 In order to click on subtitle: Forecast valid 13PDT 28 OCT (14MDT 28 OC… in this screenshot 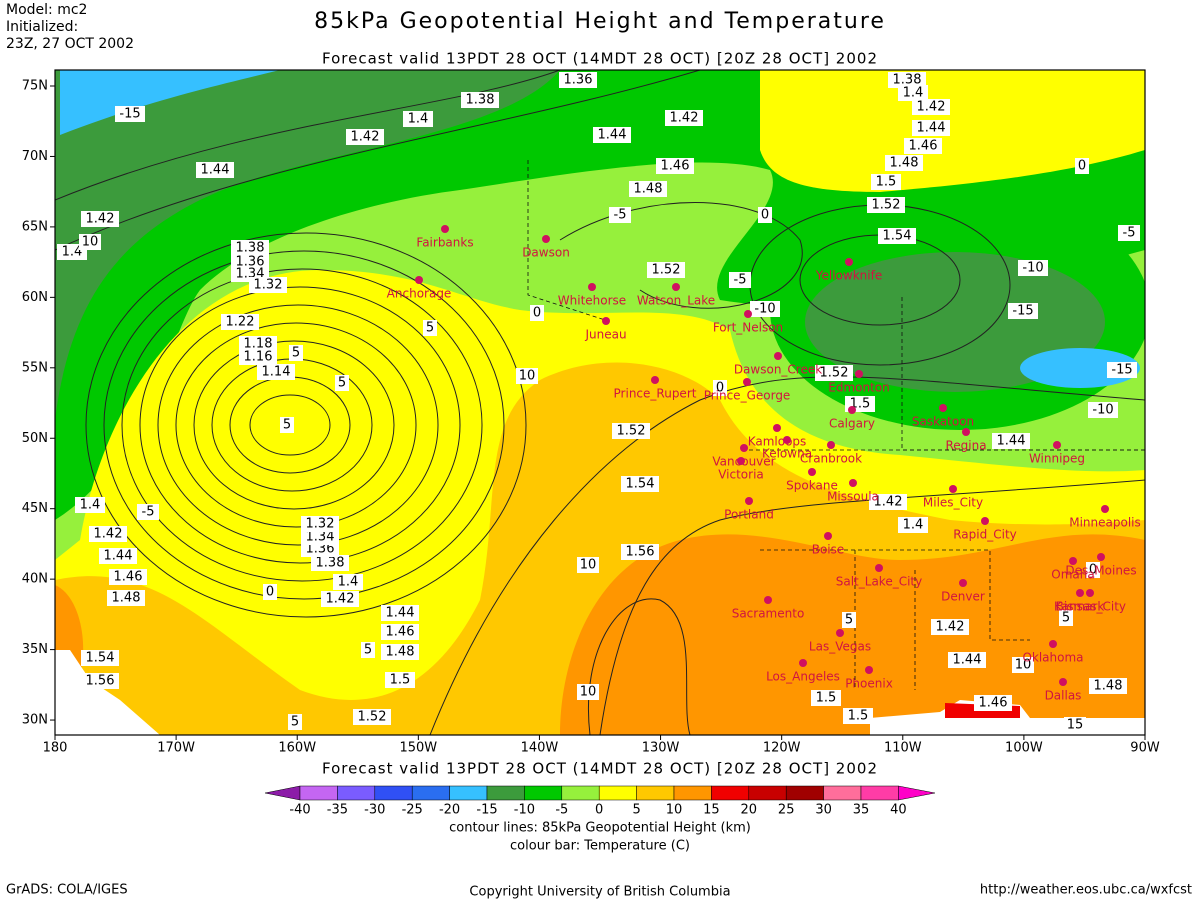, I will do `click(600, 59)`.